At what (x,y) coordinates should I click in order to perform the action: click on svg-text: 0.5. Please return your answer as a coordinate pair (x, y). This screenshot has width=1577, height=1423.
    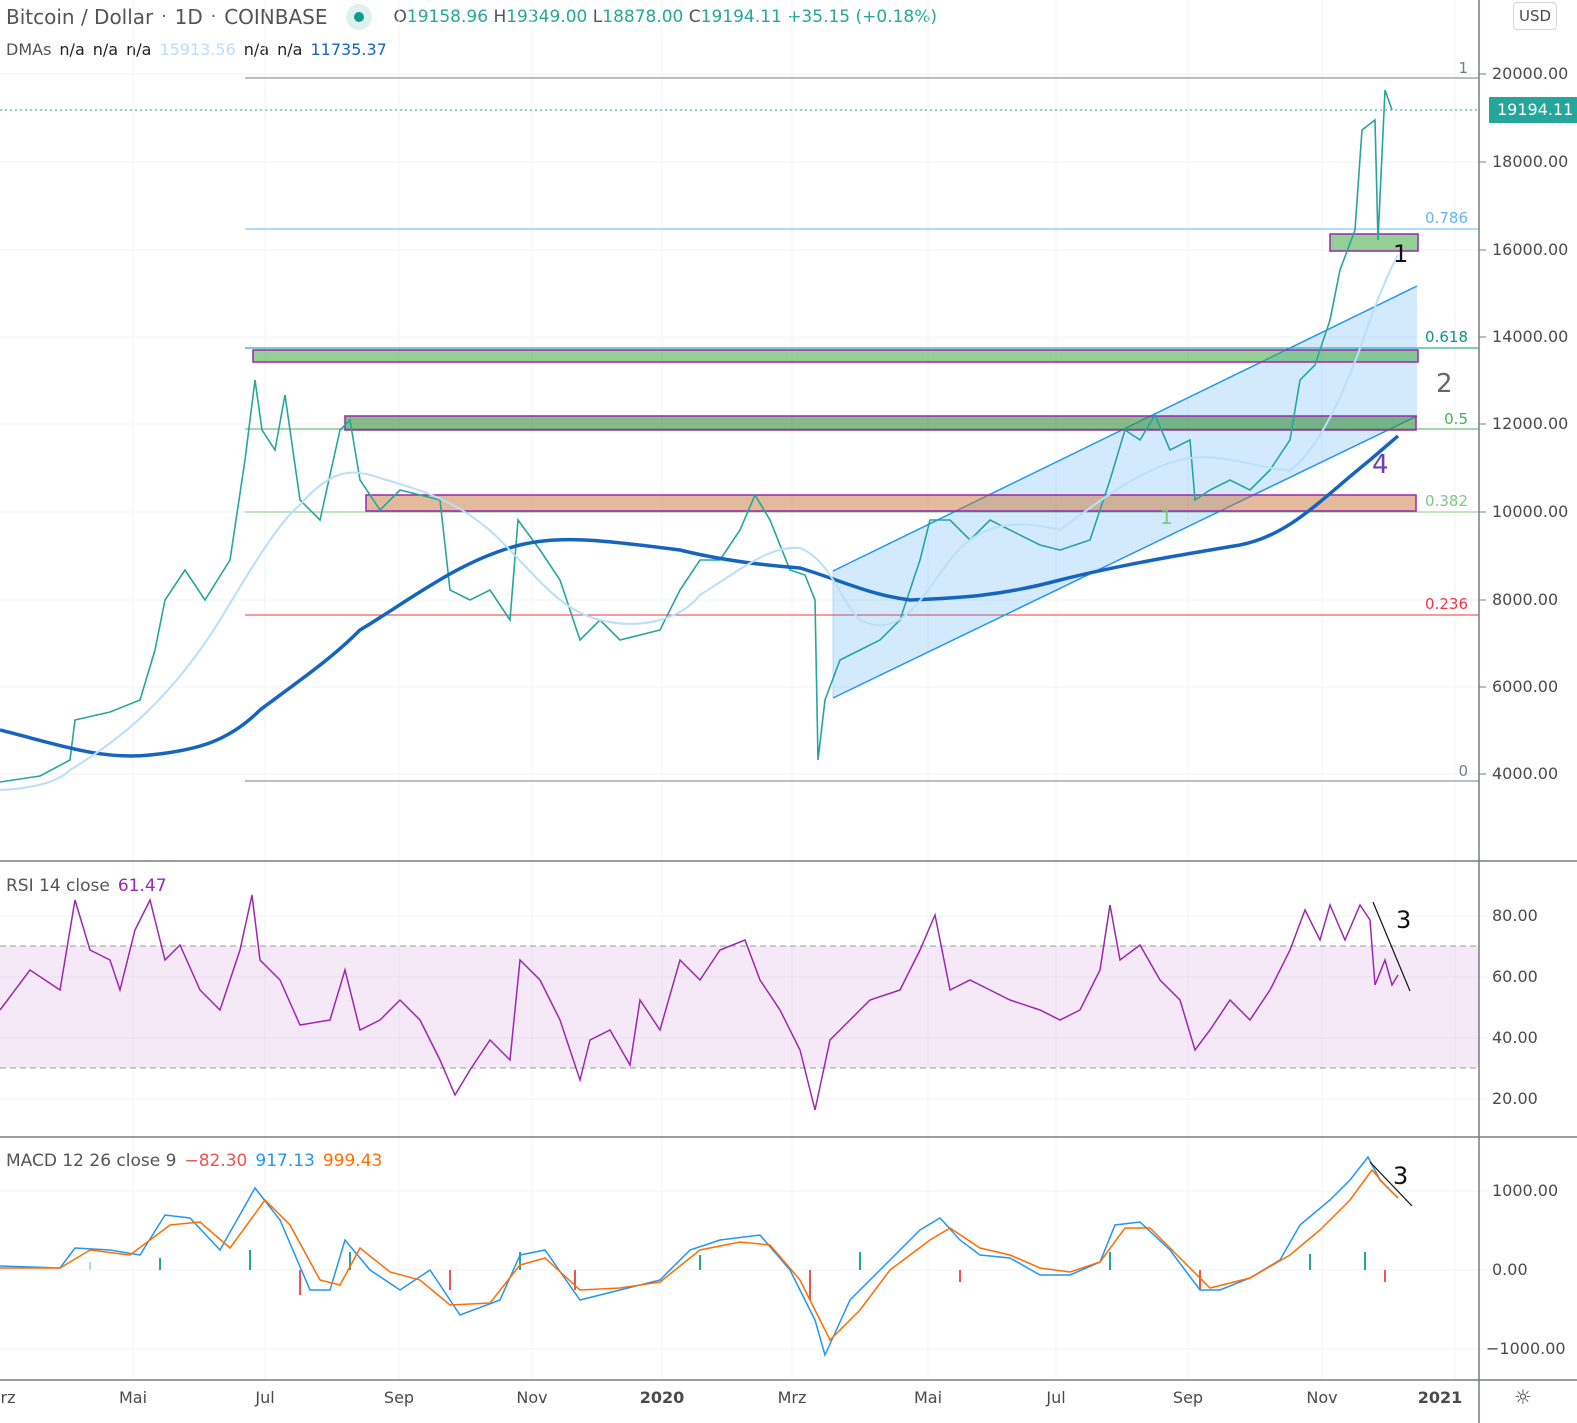
    Looking at the image, I should click on (1456, 419).